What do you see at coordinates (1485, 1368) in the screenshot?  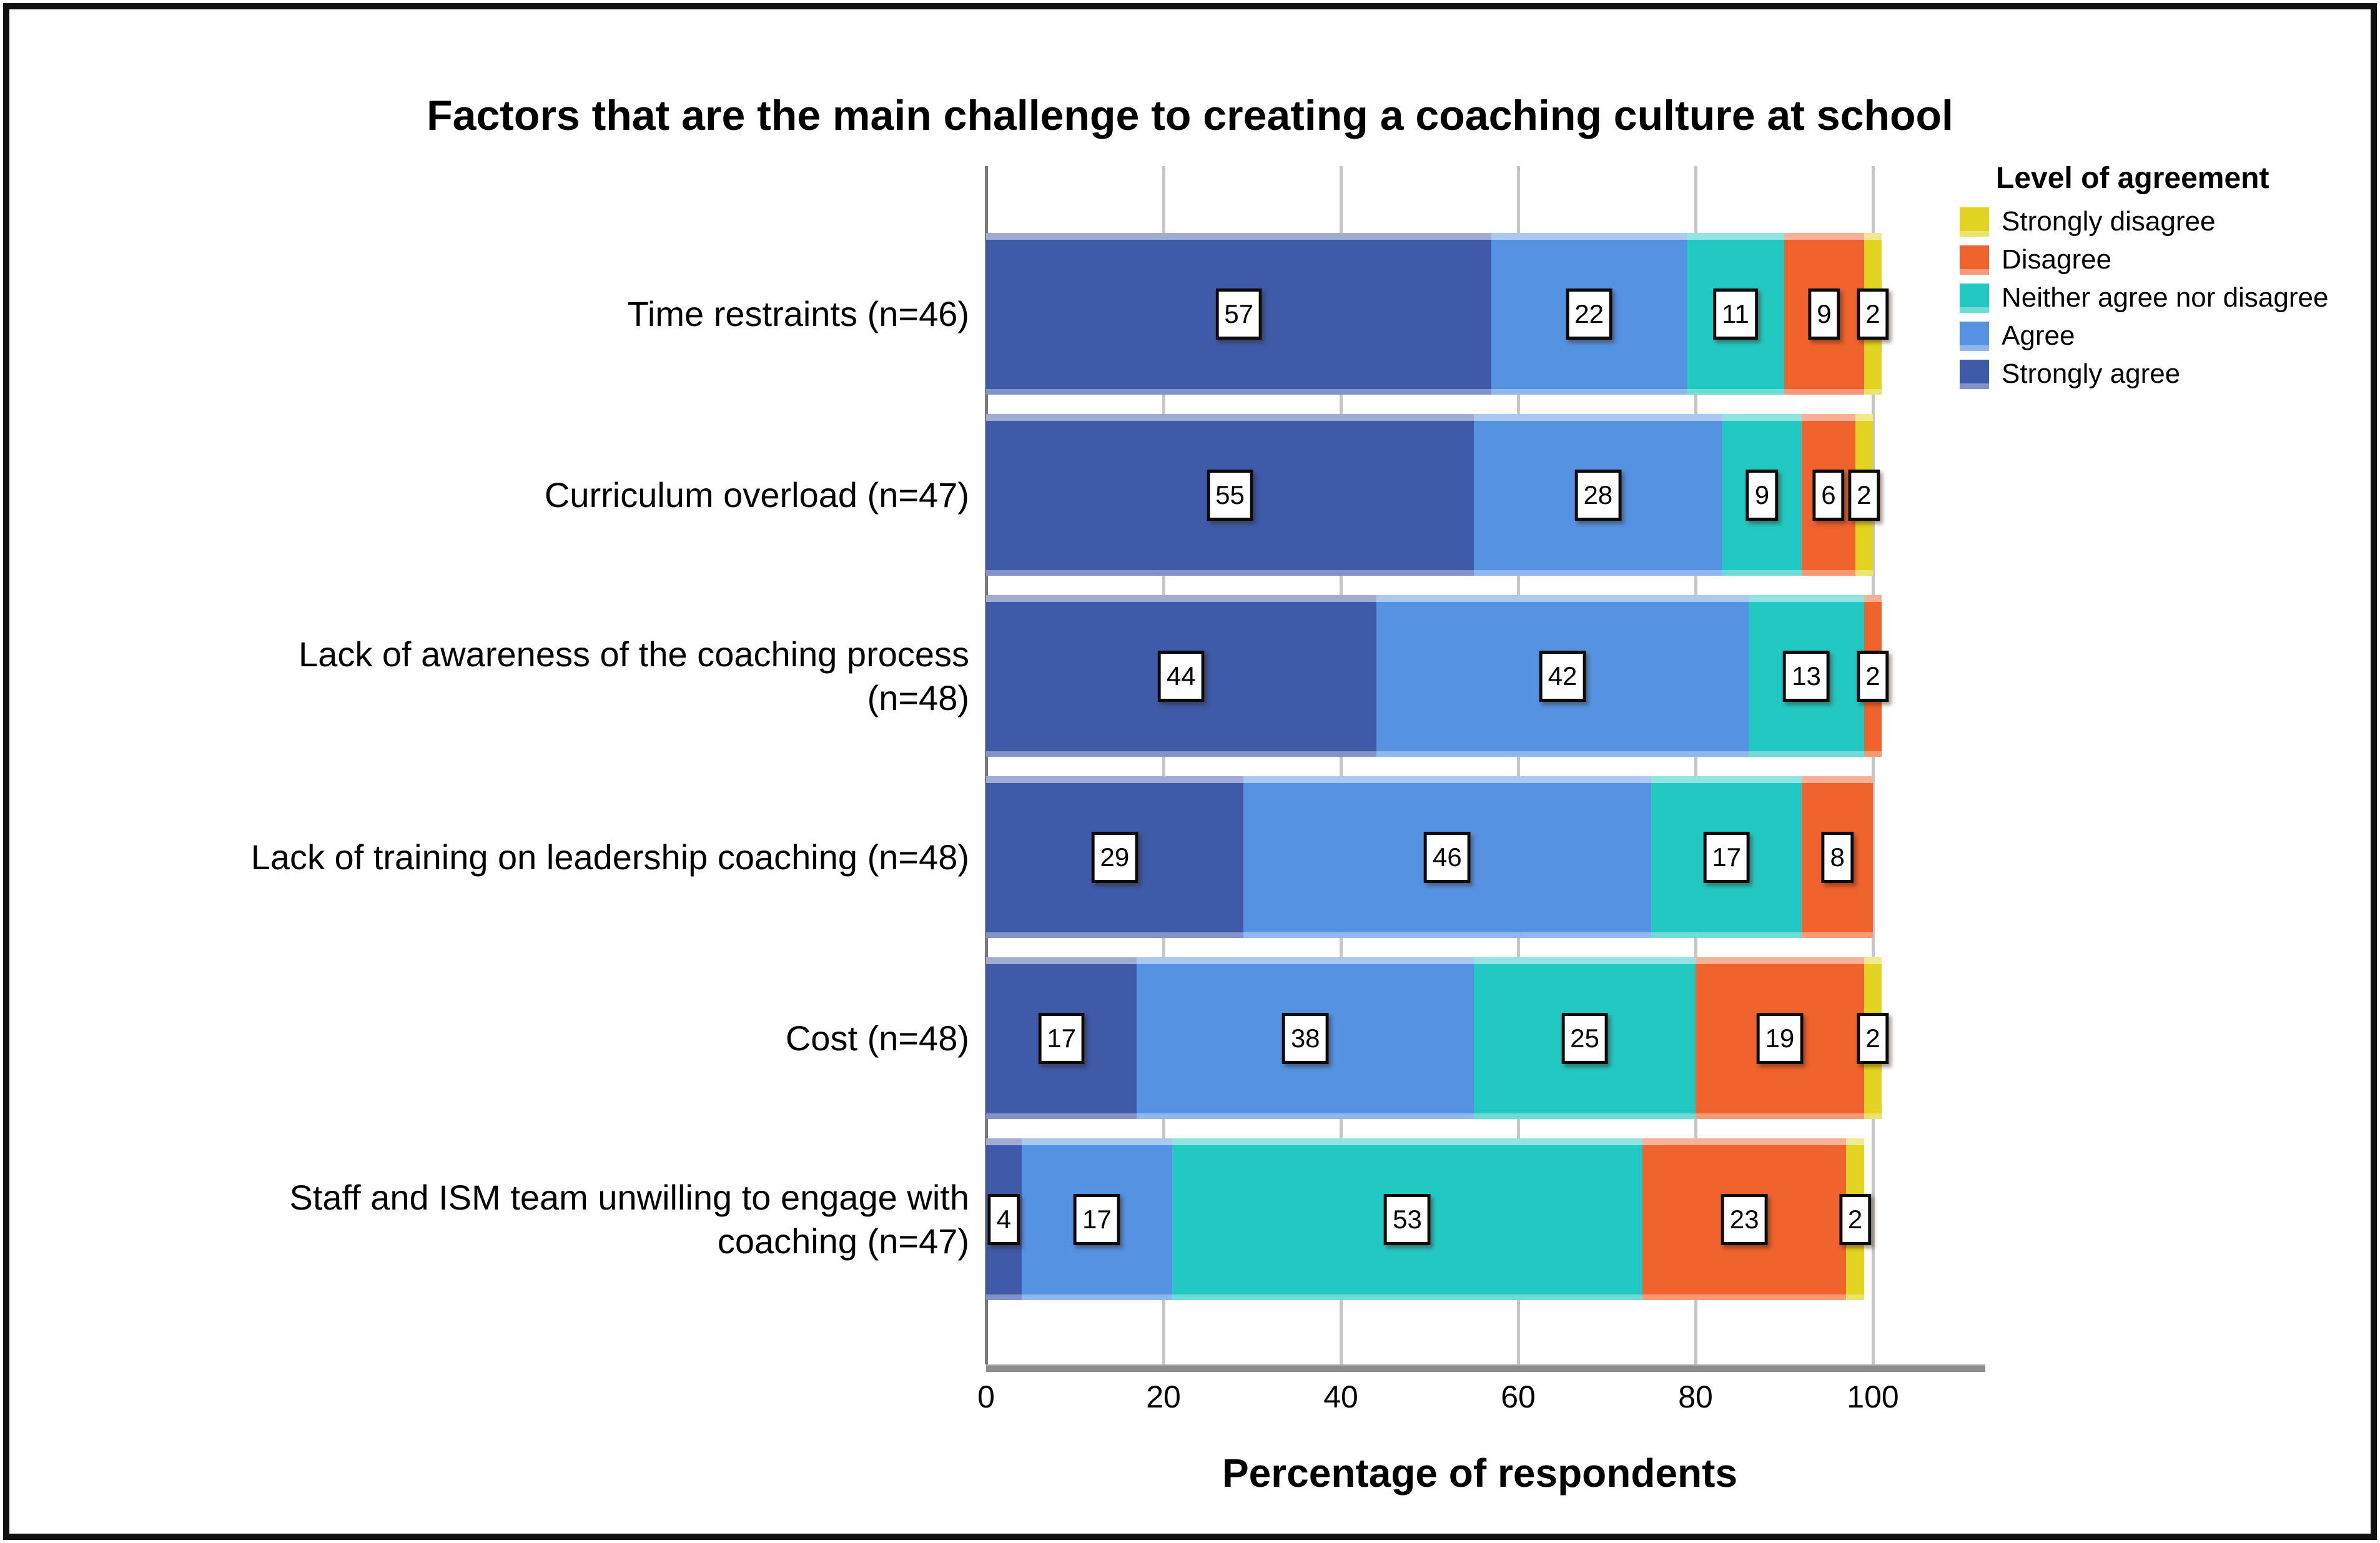 I see `x-axis-line` at bounding box center [1485, 1368].